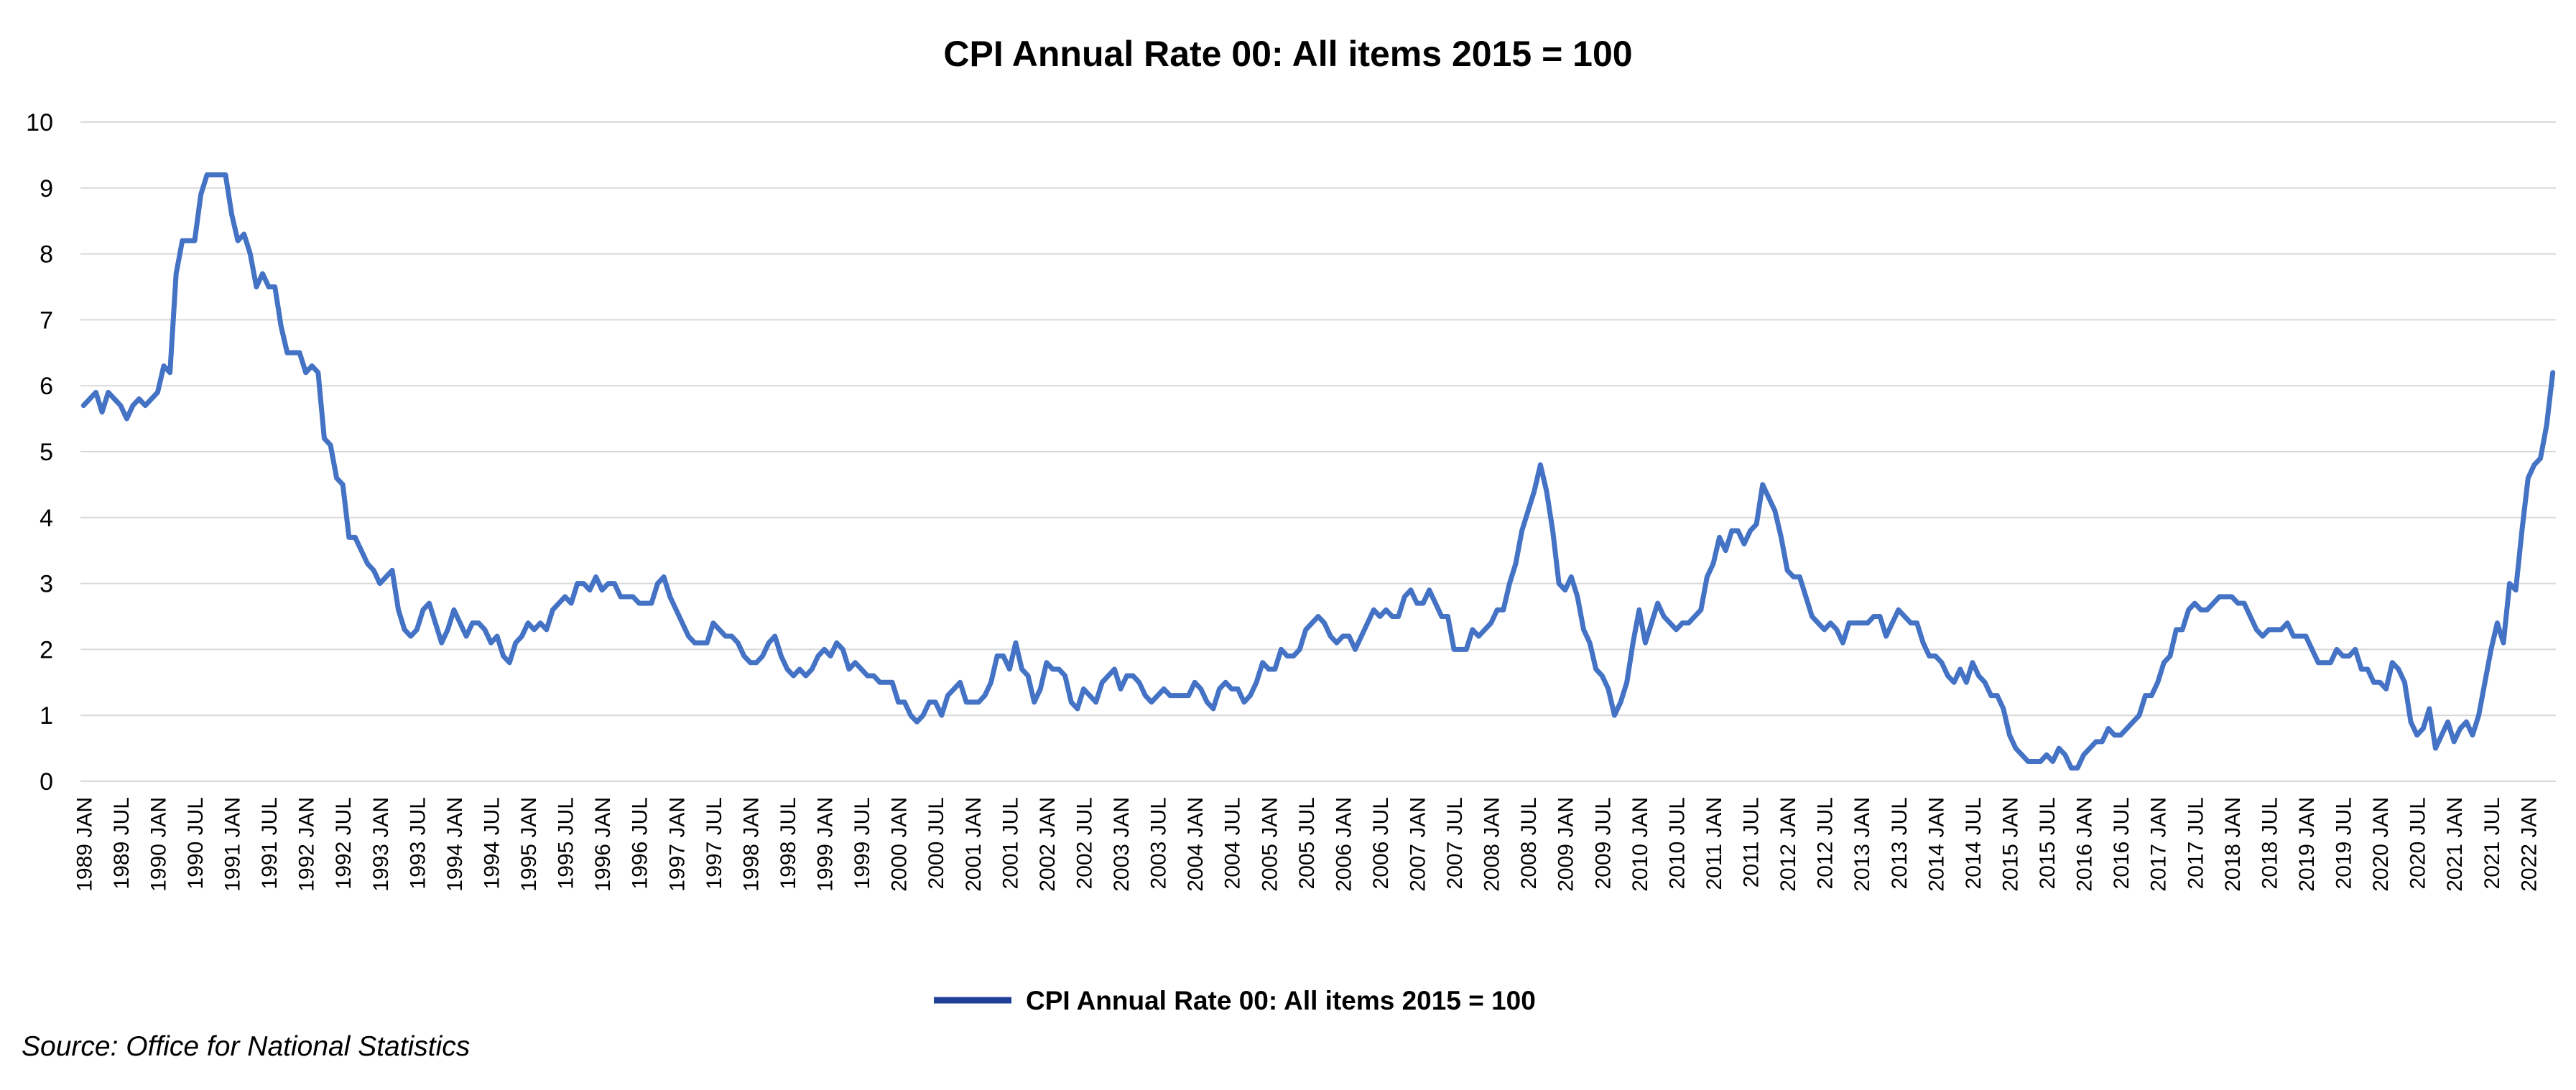 This screenshot has height=1090, width=2576. I want to click on x-tick-label: 2011 JUL, so click(1752, 842).